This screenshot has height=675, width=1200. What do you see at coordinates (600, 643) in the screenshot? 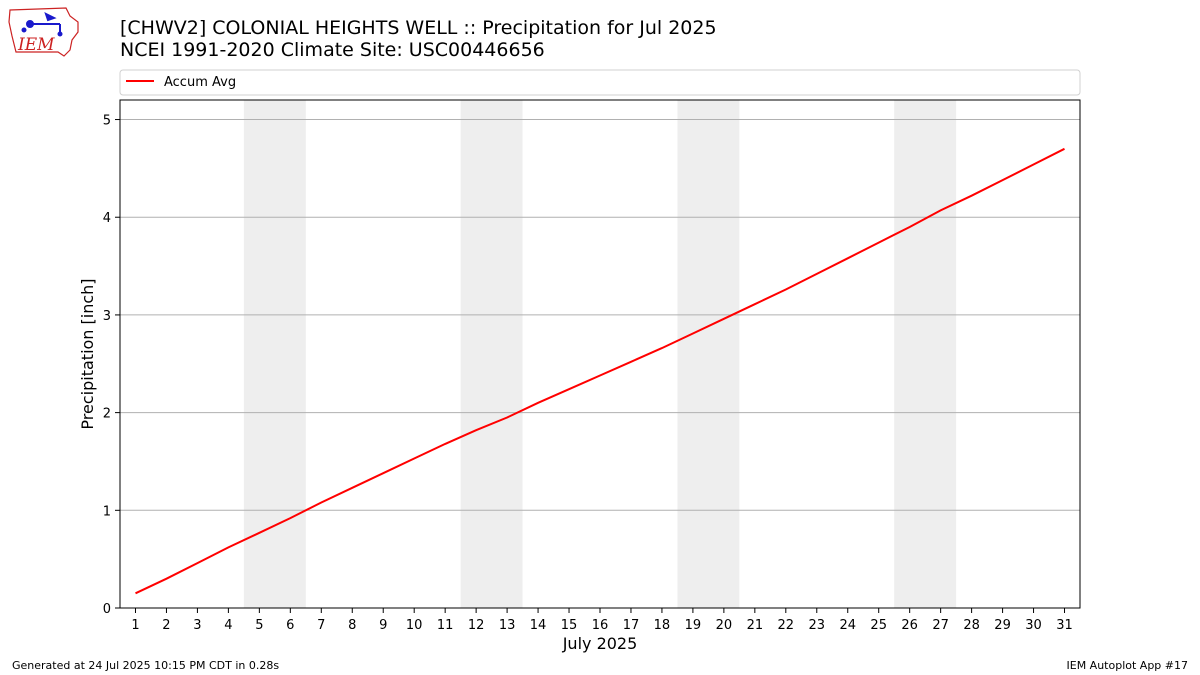
I see `x-axis-label: July 2025` at bounding box center [600, 643].